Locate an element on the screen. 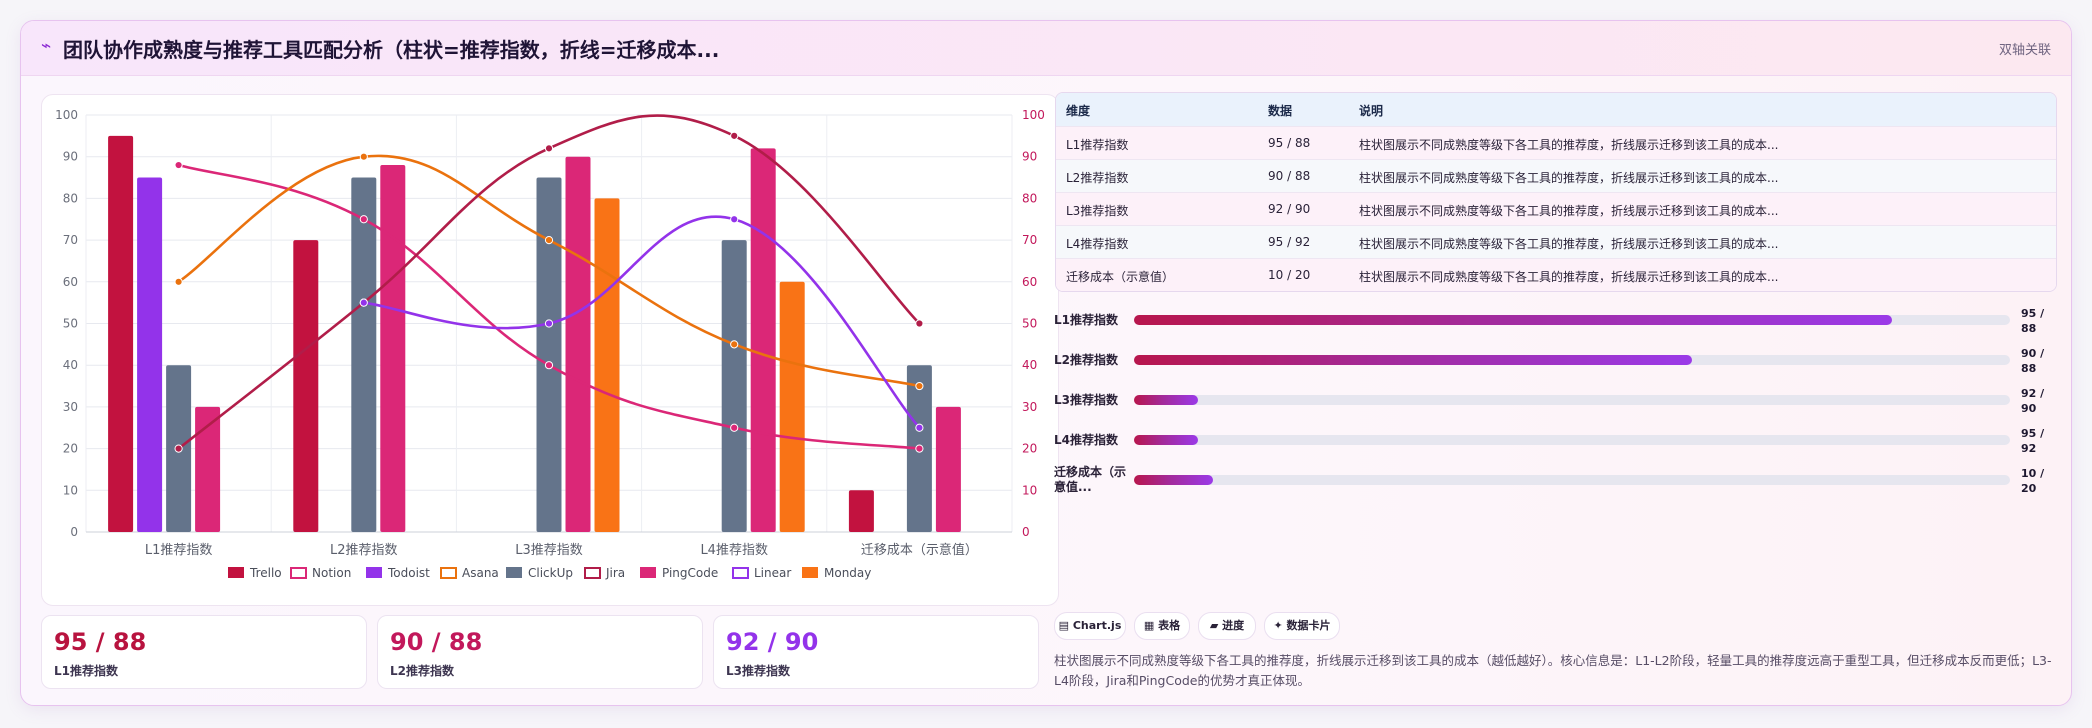  table-cell: 10 / 20 is located at coordinates (1289, 275).